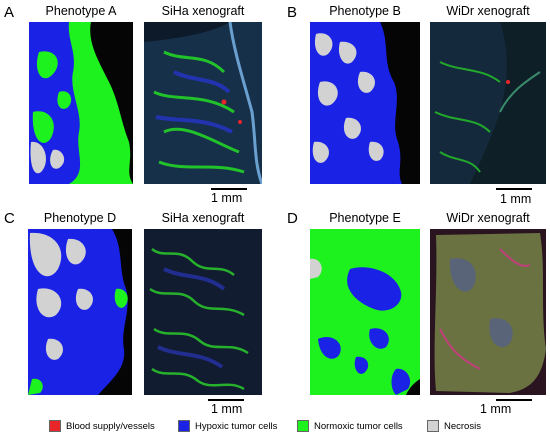 The image size is (550, 439). Describe the element at coordinates (488, 11) in the screenshot. I see `widr-xenograft-title-b: WiDr xenograft` at that location.